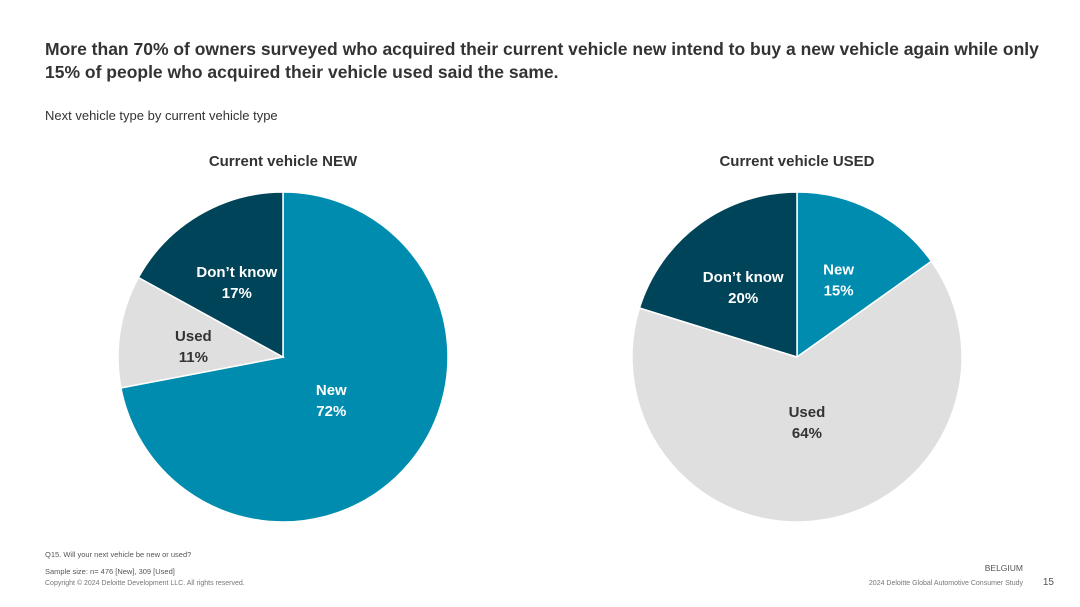 The height and width of the screenshot is (607, 1080). Describe the element at coordinates (1003, 568) in the screenshot. I see `country-label: BELGIUM` at that location.